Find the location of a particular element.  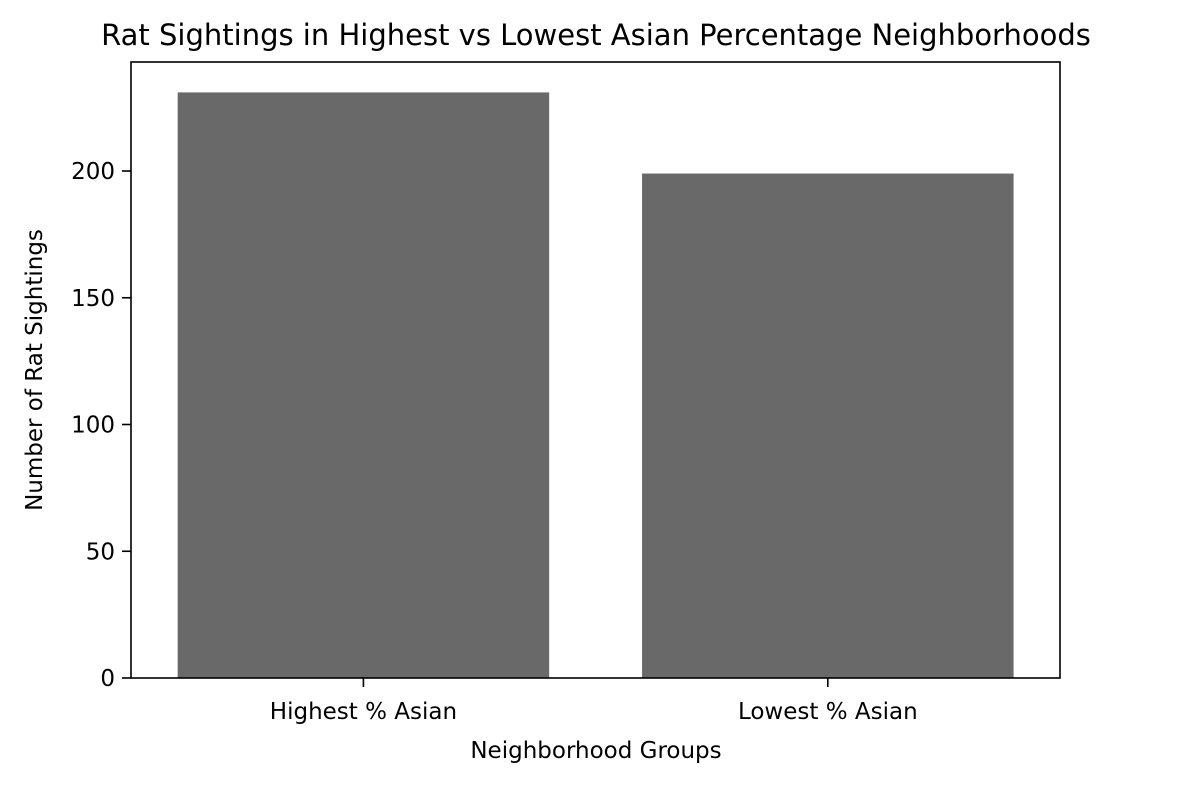

x-tick-label: Lowest % Asian is located at coordinates (828, 712).